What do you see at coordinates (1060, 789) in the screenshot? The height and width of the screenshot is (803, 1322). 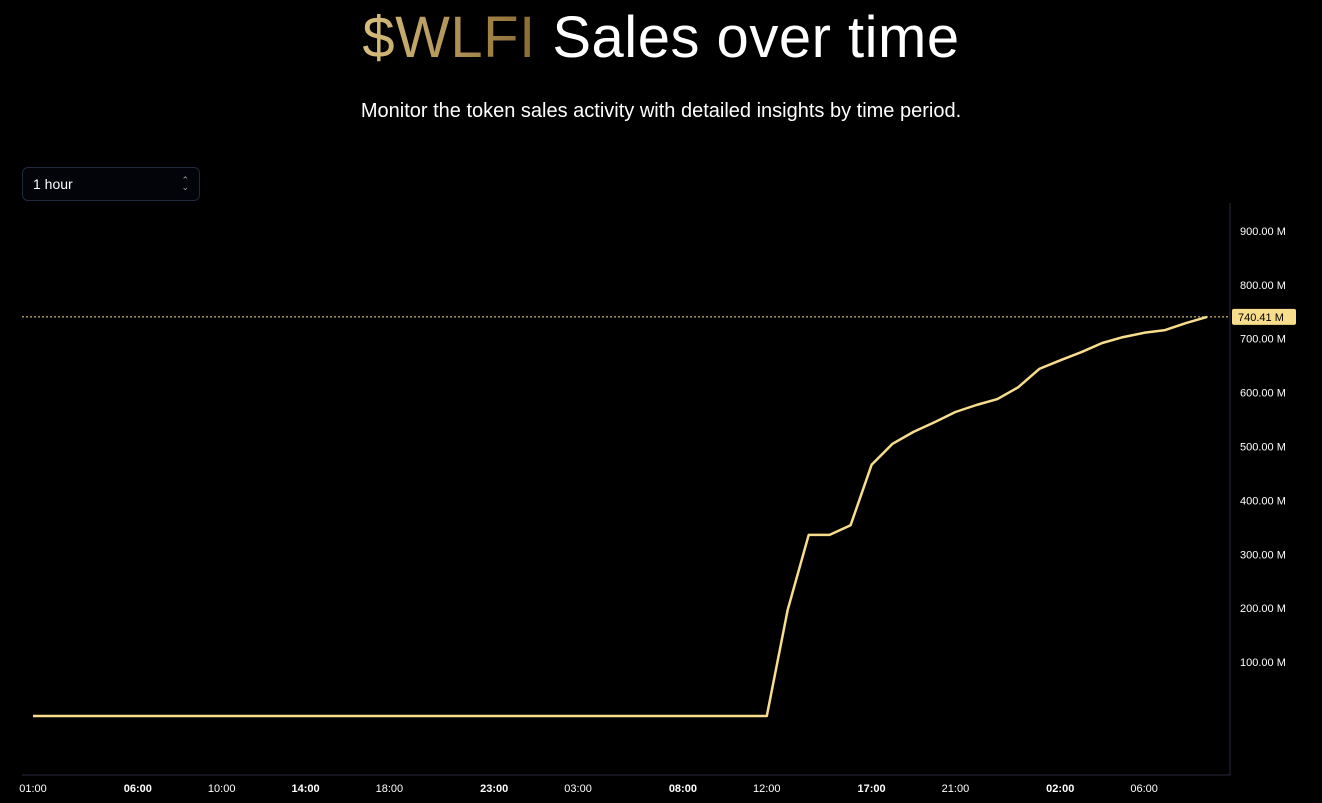 I see `x-tick-label: 02:00` at bounding box center [1060, 789].